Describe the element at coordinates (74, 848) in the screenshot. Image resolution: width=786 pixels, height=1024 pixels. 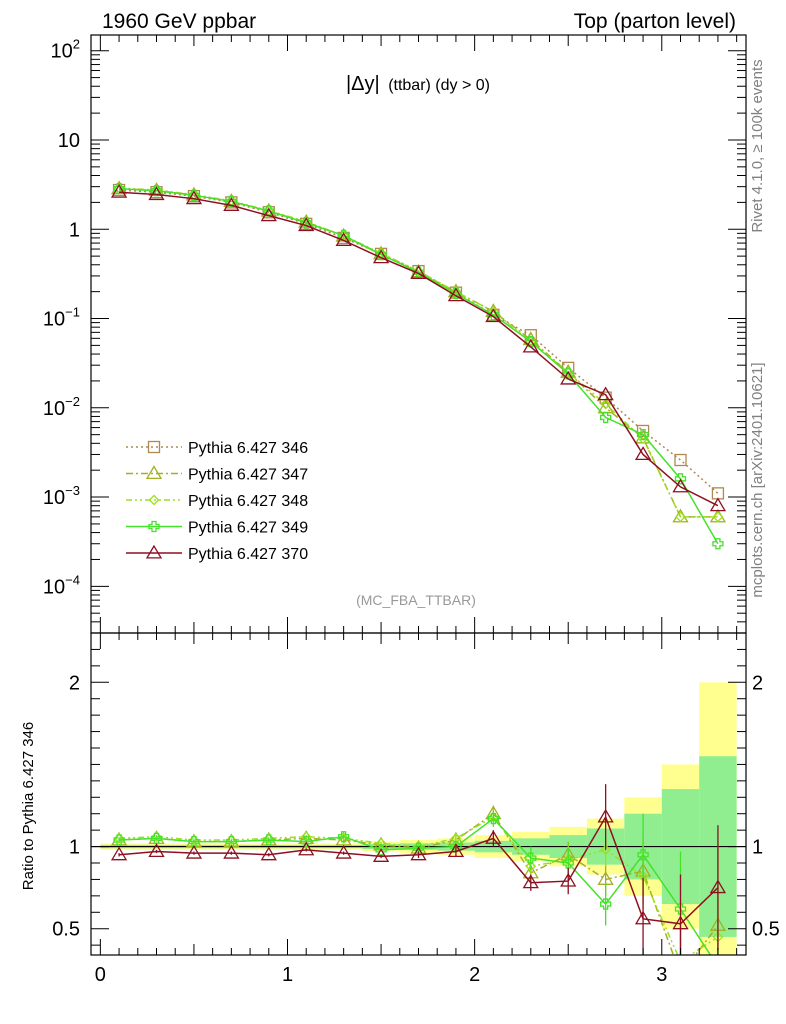
I see `ratio-y-tick-label: 1` at that location.